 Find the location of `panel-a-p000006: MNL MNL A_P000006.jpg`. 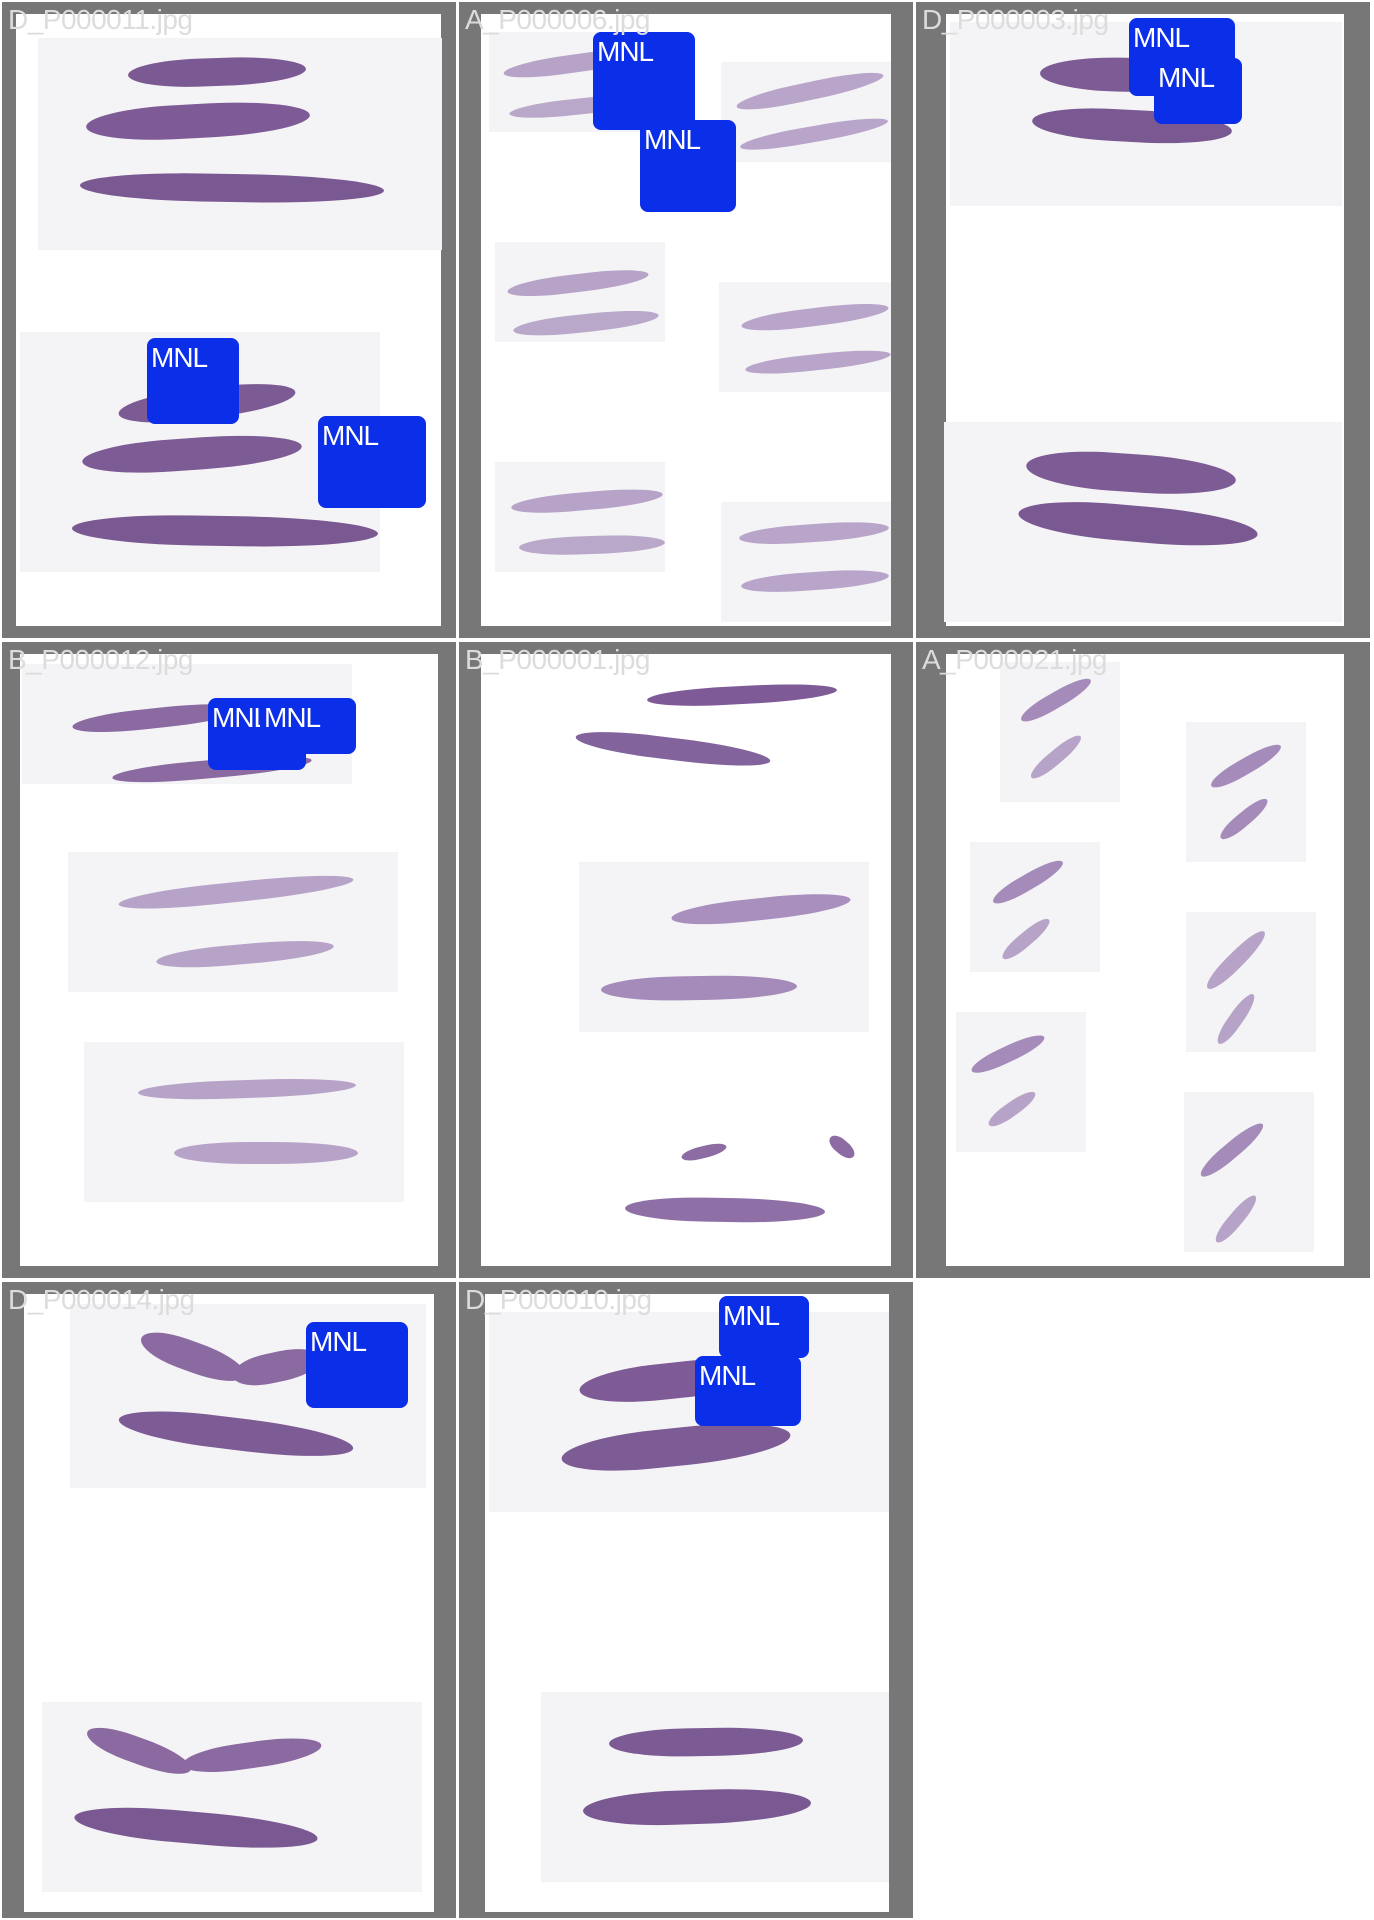

panel-a-p000006: MNL MNL A_P000006.jpg is located at coordinates (686, 320).